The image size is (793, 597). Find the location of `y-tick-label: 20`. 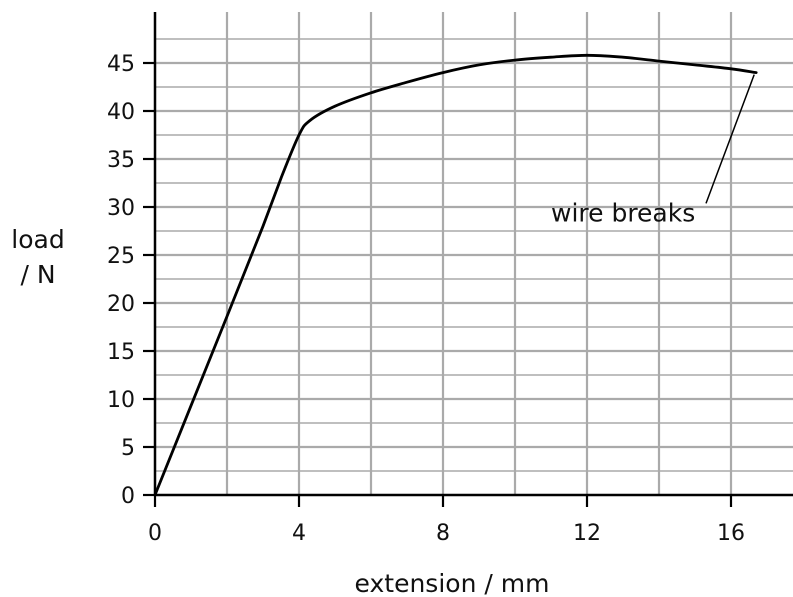

y-tick-label: 20 is located at coordinates (121, 304).